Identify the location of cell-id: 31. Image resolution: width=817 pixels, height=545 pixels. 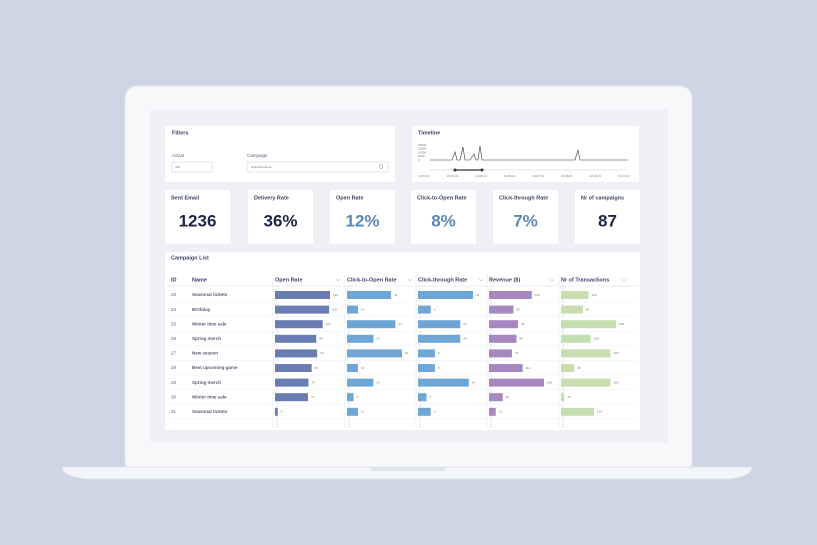
(174, 411).